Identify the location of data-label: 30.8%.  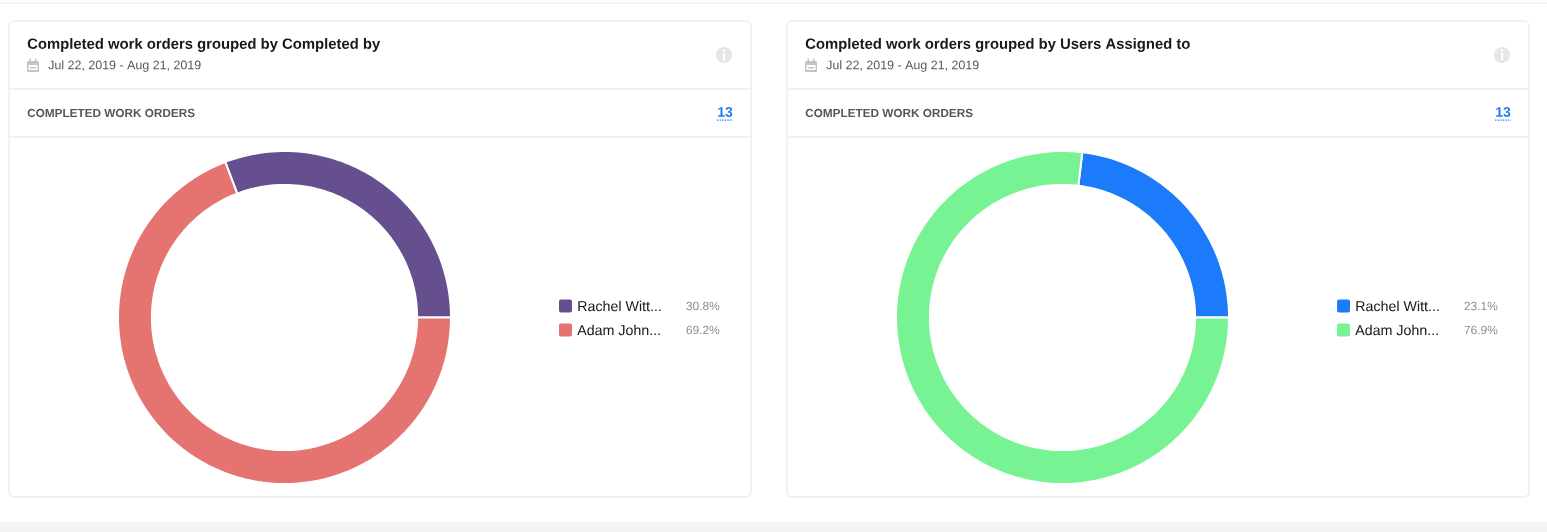
(703, 306).